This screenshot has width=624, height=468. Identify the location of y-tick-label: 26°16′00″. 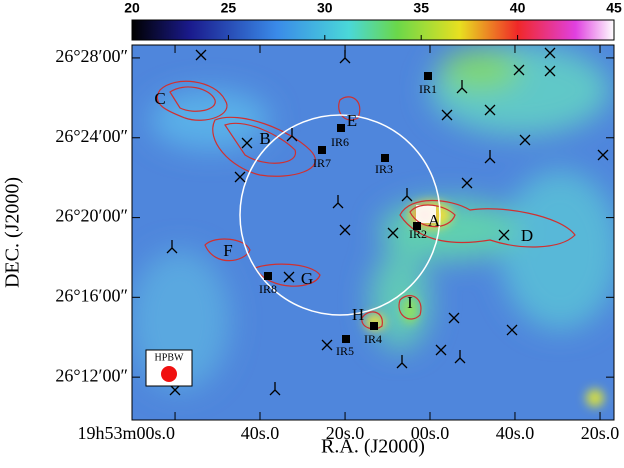
(91, 295).